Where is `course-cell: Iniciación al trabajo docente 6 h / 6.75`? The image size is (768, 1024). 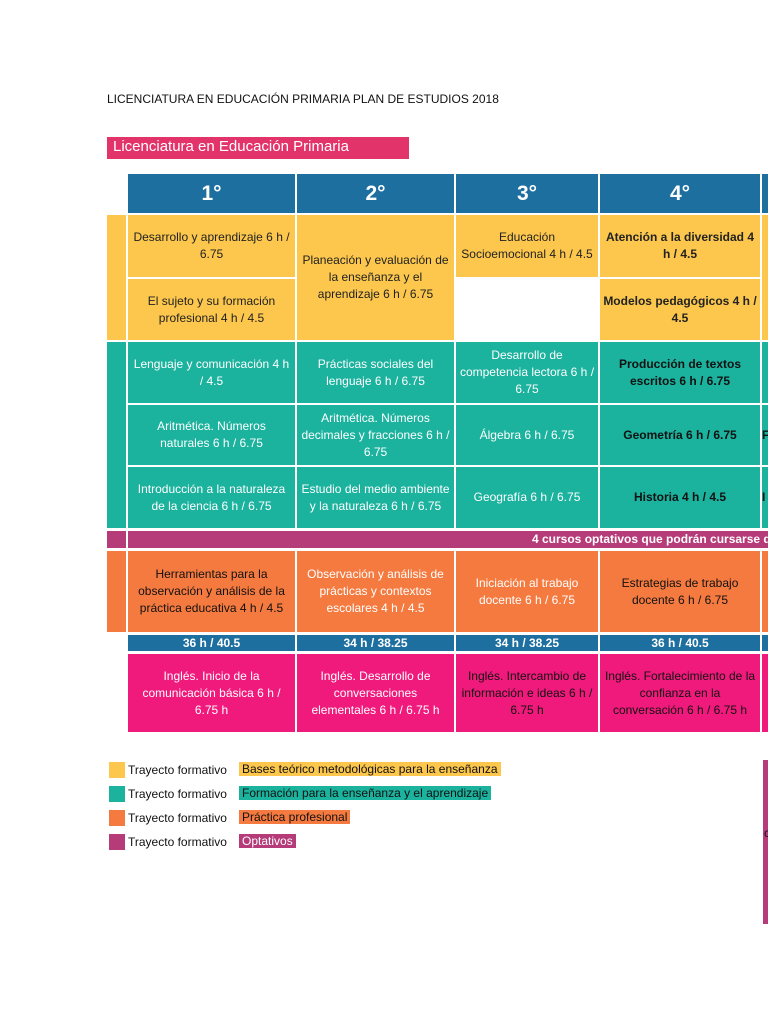 course-cell: Iniciación al trabajo docente 6 h / 6.75 is located at coordinates (527, 591).